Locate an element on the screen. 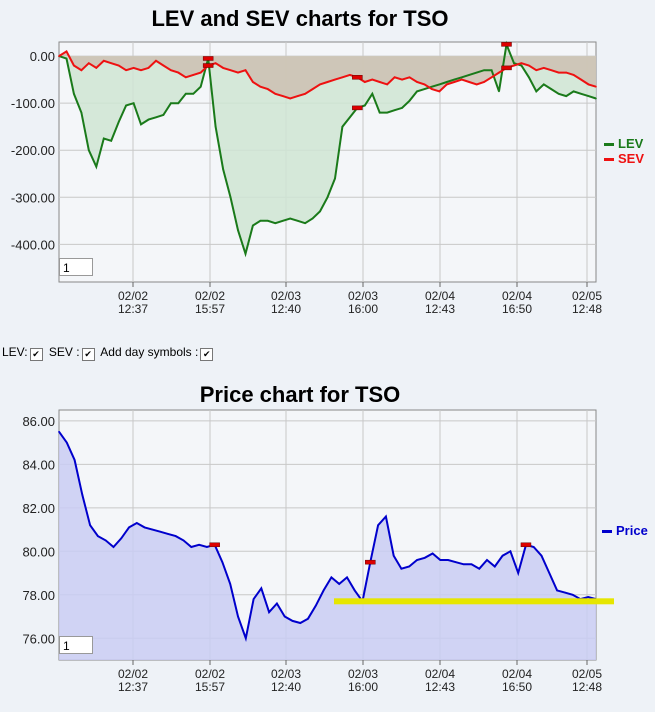 This screenshot has width=655, height=712. x-tick-date: 02/02 is located at coordinates (133, 674).